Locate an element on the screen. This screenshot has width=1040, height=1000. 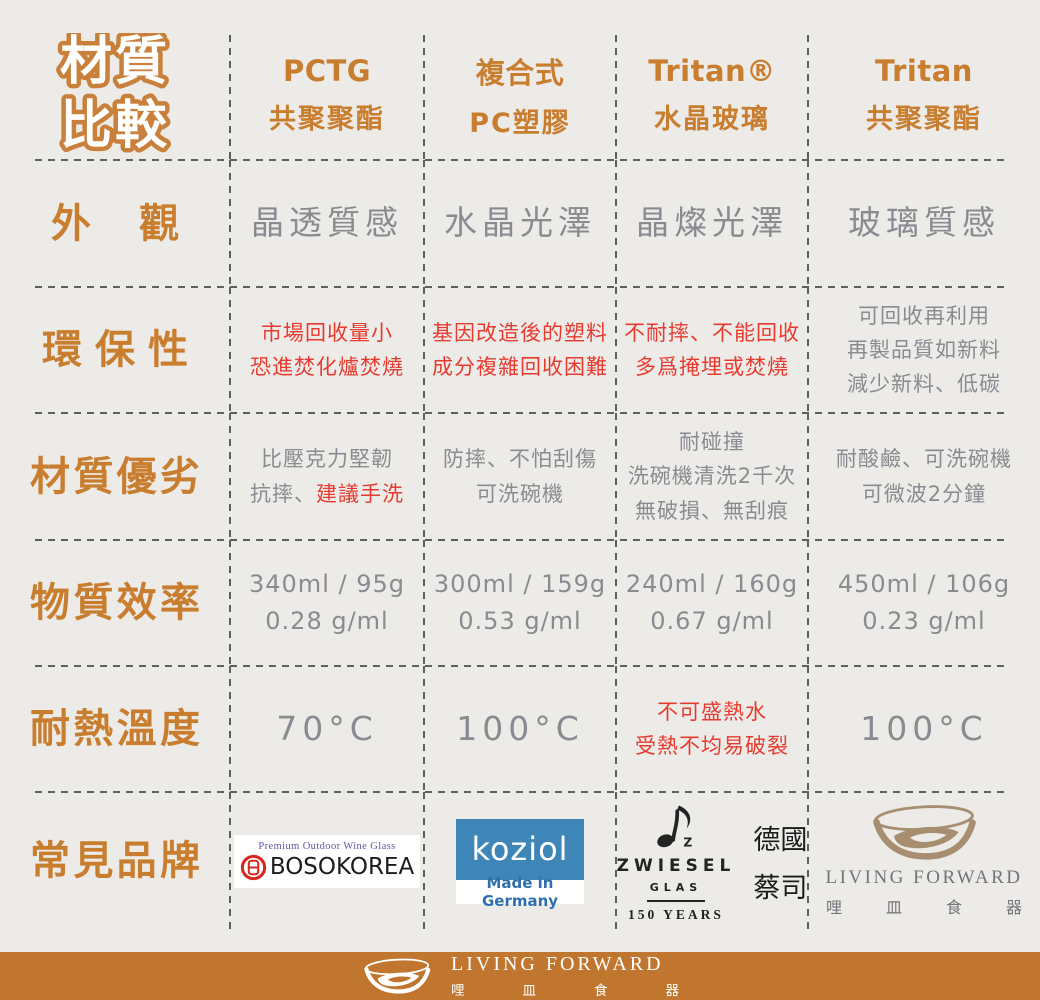
living-forward-cjk: 哩皿食器 is located at coordinates (924, 907).